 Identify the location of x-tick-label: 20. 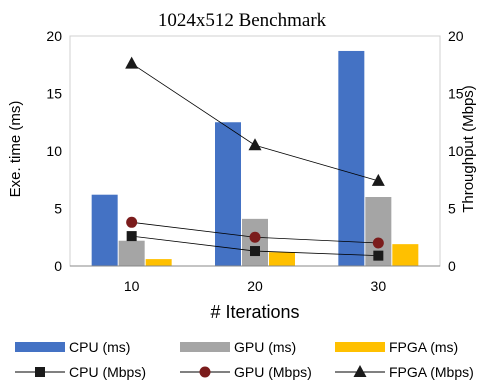
(255, 286).